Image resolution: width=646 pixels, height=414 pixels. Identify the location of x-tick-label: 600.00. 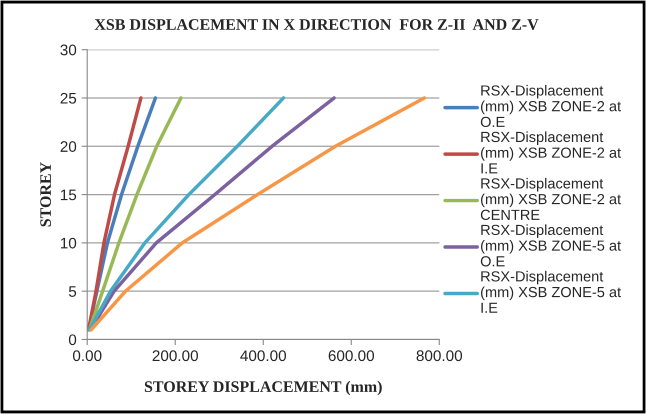
(351, 356).